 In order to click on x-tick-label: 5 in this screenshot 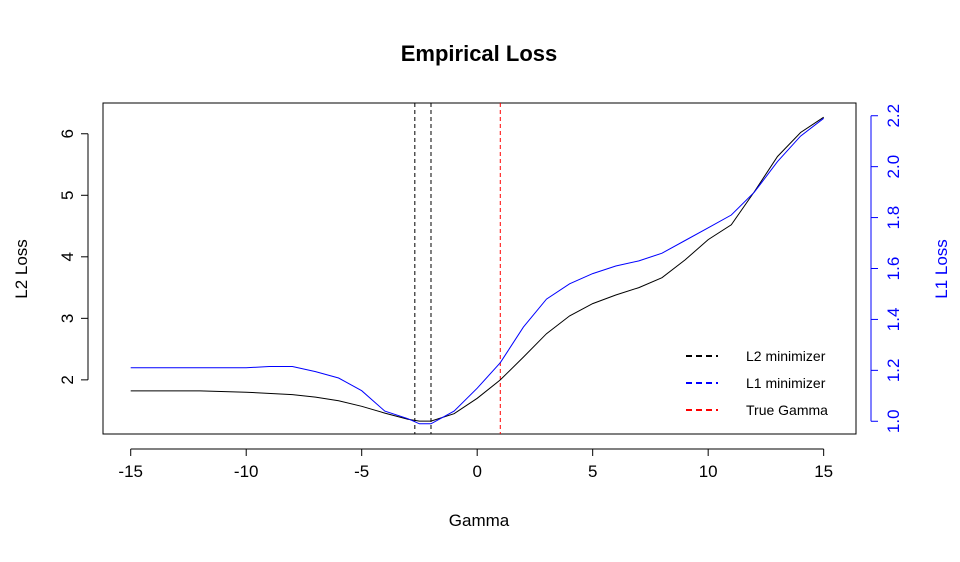, I will do `click(592, 471)`.